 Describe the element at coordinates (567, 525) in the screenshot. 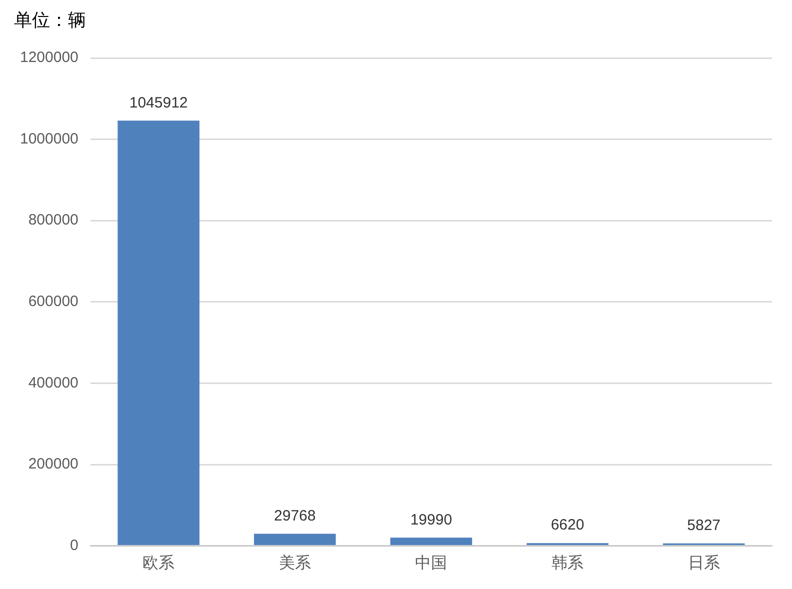

I see `data-label: 6620` at that location.